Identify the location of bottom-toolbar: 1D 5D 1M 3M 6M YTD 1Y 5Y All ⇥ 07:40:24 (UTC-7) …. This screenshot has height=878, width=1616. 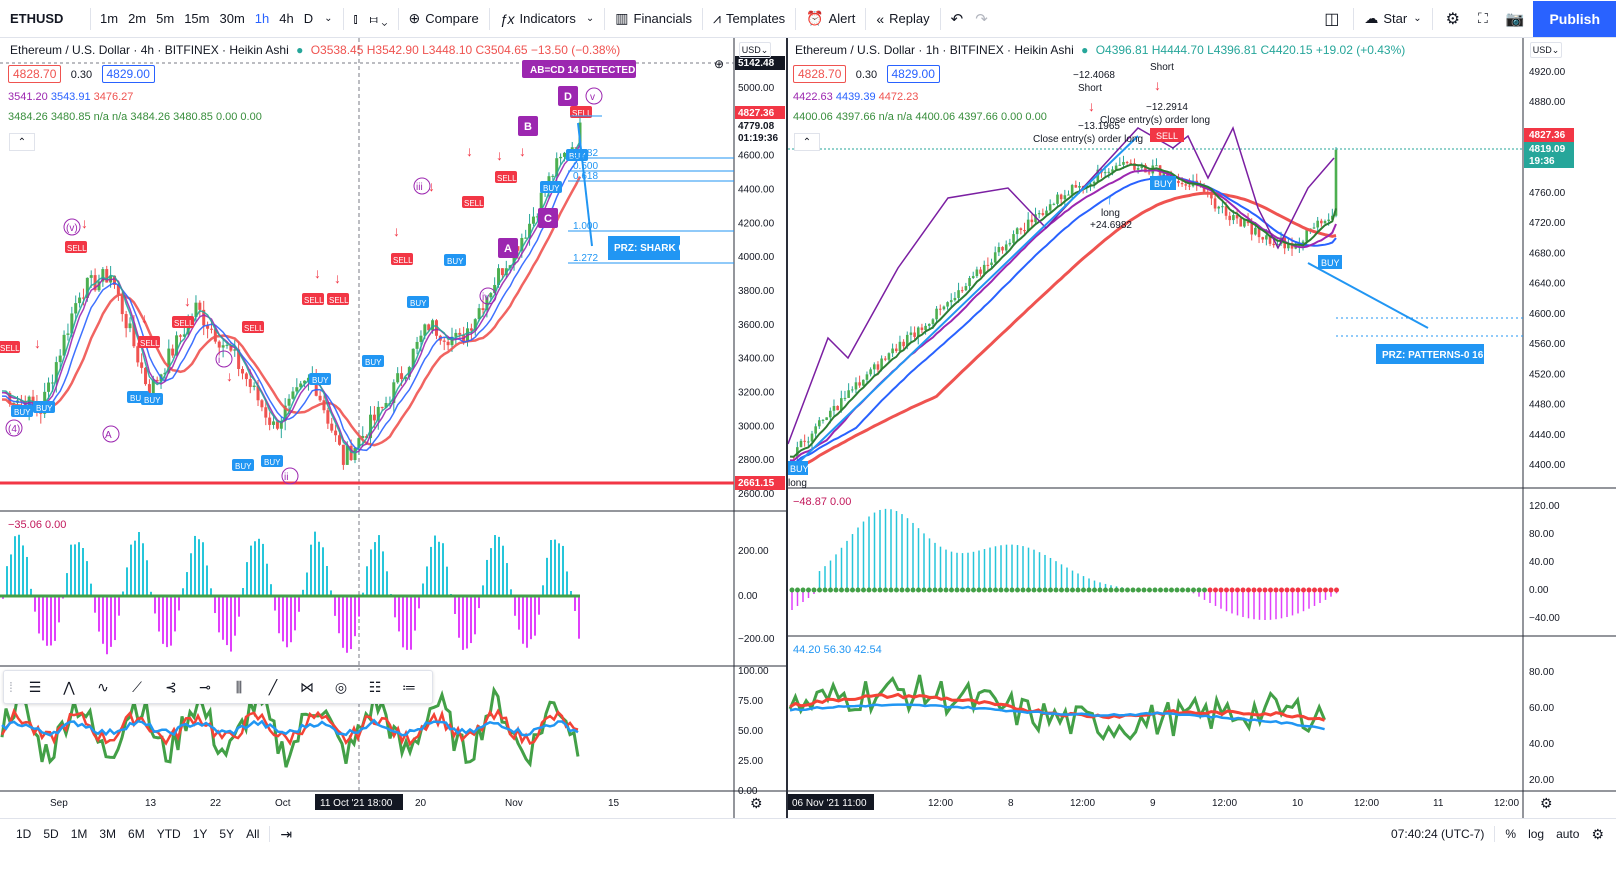
(808, 848).